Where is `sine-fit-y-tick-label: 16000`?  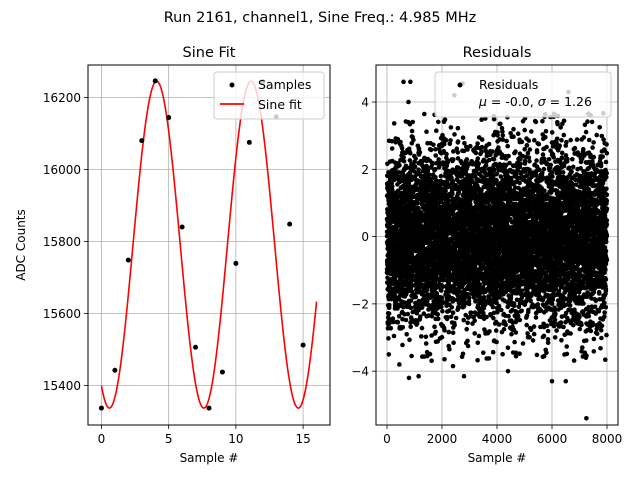 sine-fit-y-tick-label: 16000 is located at coordinates (62, 170).